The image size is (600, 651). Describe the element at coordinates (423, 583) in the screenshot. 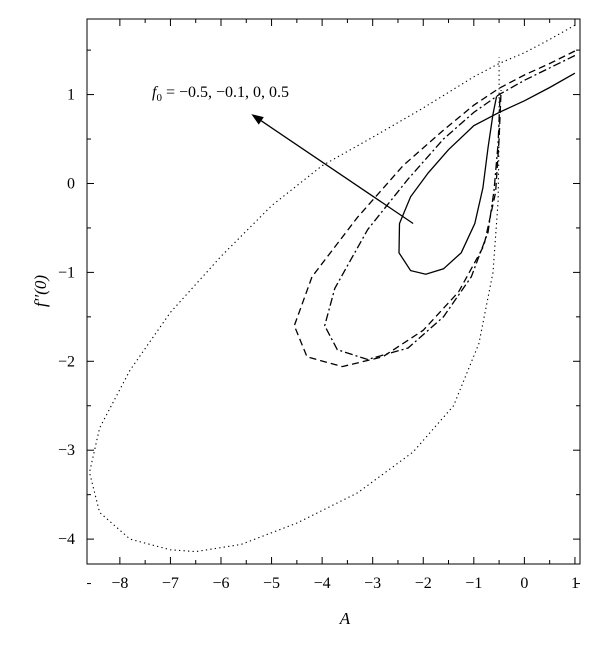

I see `x-tick-label: −2` at that location.